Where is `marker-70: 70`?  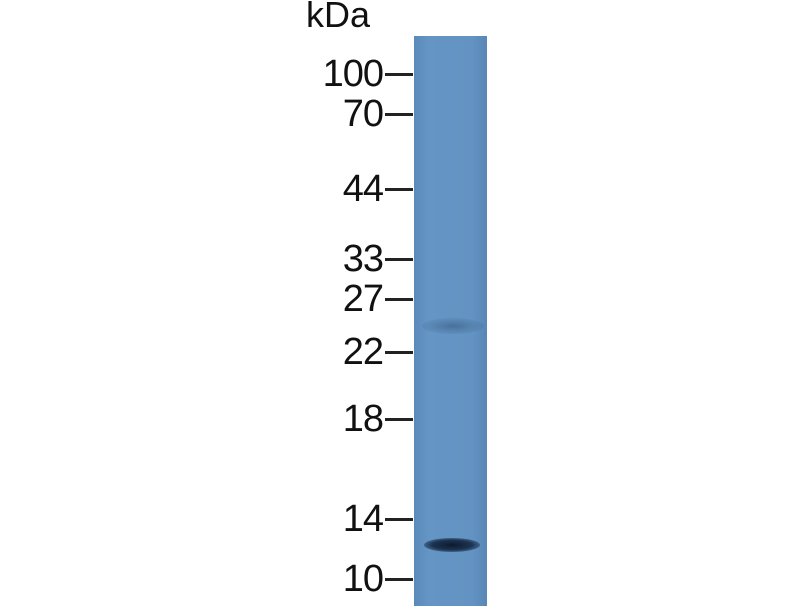 marker-70: 70 is located at coordinates (352, 114).